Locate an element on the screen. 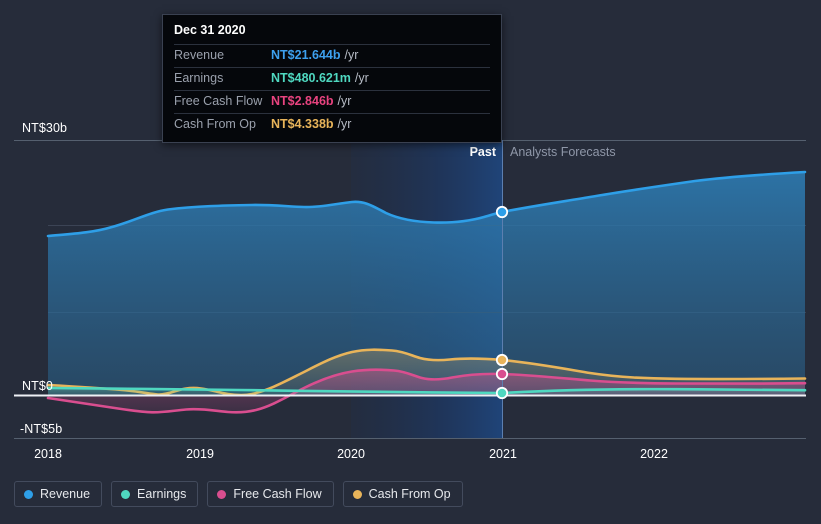 The width and height of the screenshot is (821, 524). x-axis-label-2021: 2021 is located at coordinates (503, 454).